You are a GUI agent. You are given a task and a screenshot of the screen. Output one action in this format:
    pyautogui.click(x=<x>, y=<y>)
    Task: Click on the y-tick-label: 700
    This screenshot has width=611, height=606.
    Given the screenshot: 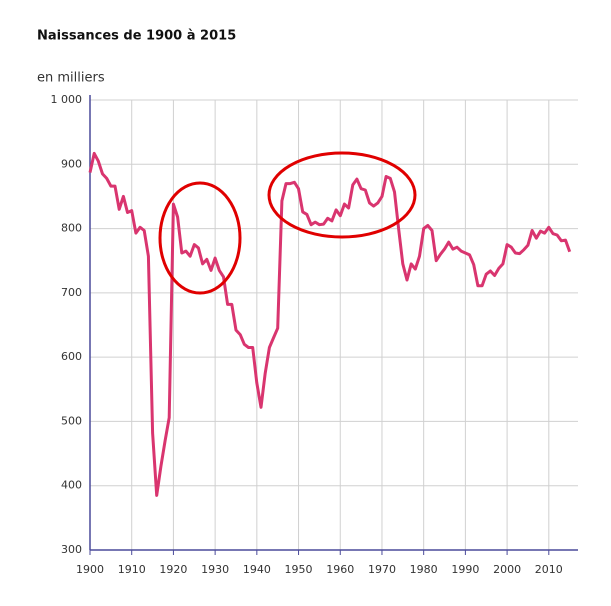 What is the action you would take?
    pyautogui.click(x=71, y=292)
    